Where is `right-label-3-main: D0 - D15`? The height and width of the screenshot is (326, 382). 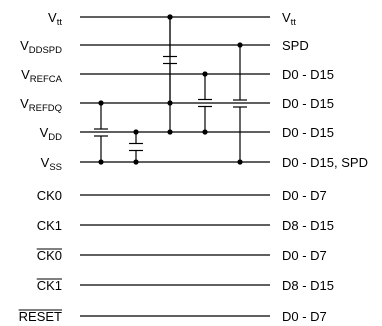
right-label-3-main: D0 - D15 is located at coordinates (308, 103).